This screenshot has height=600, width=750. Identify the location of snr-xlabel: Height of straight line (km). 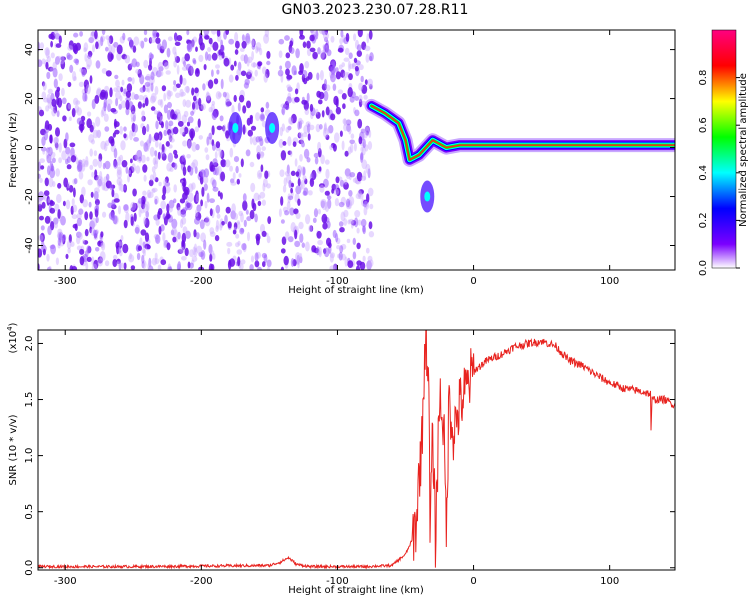
(356, 590).